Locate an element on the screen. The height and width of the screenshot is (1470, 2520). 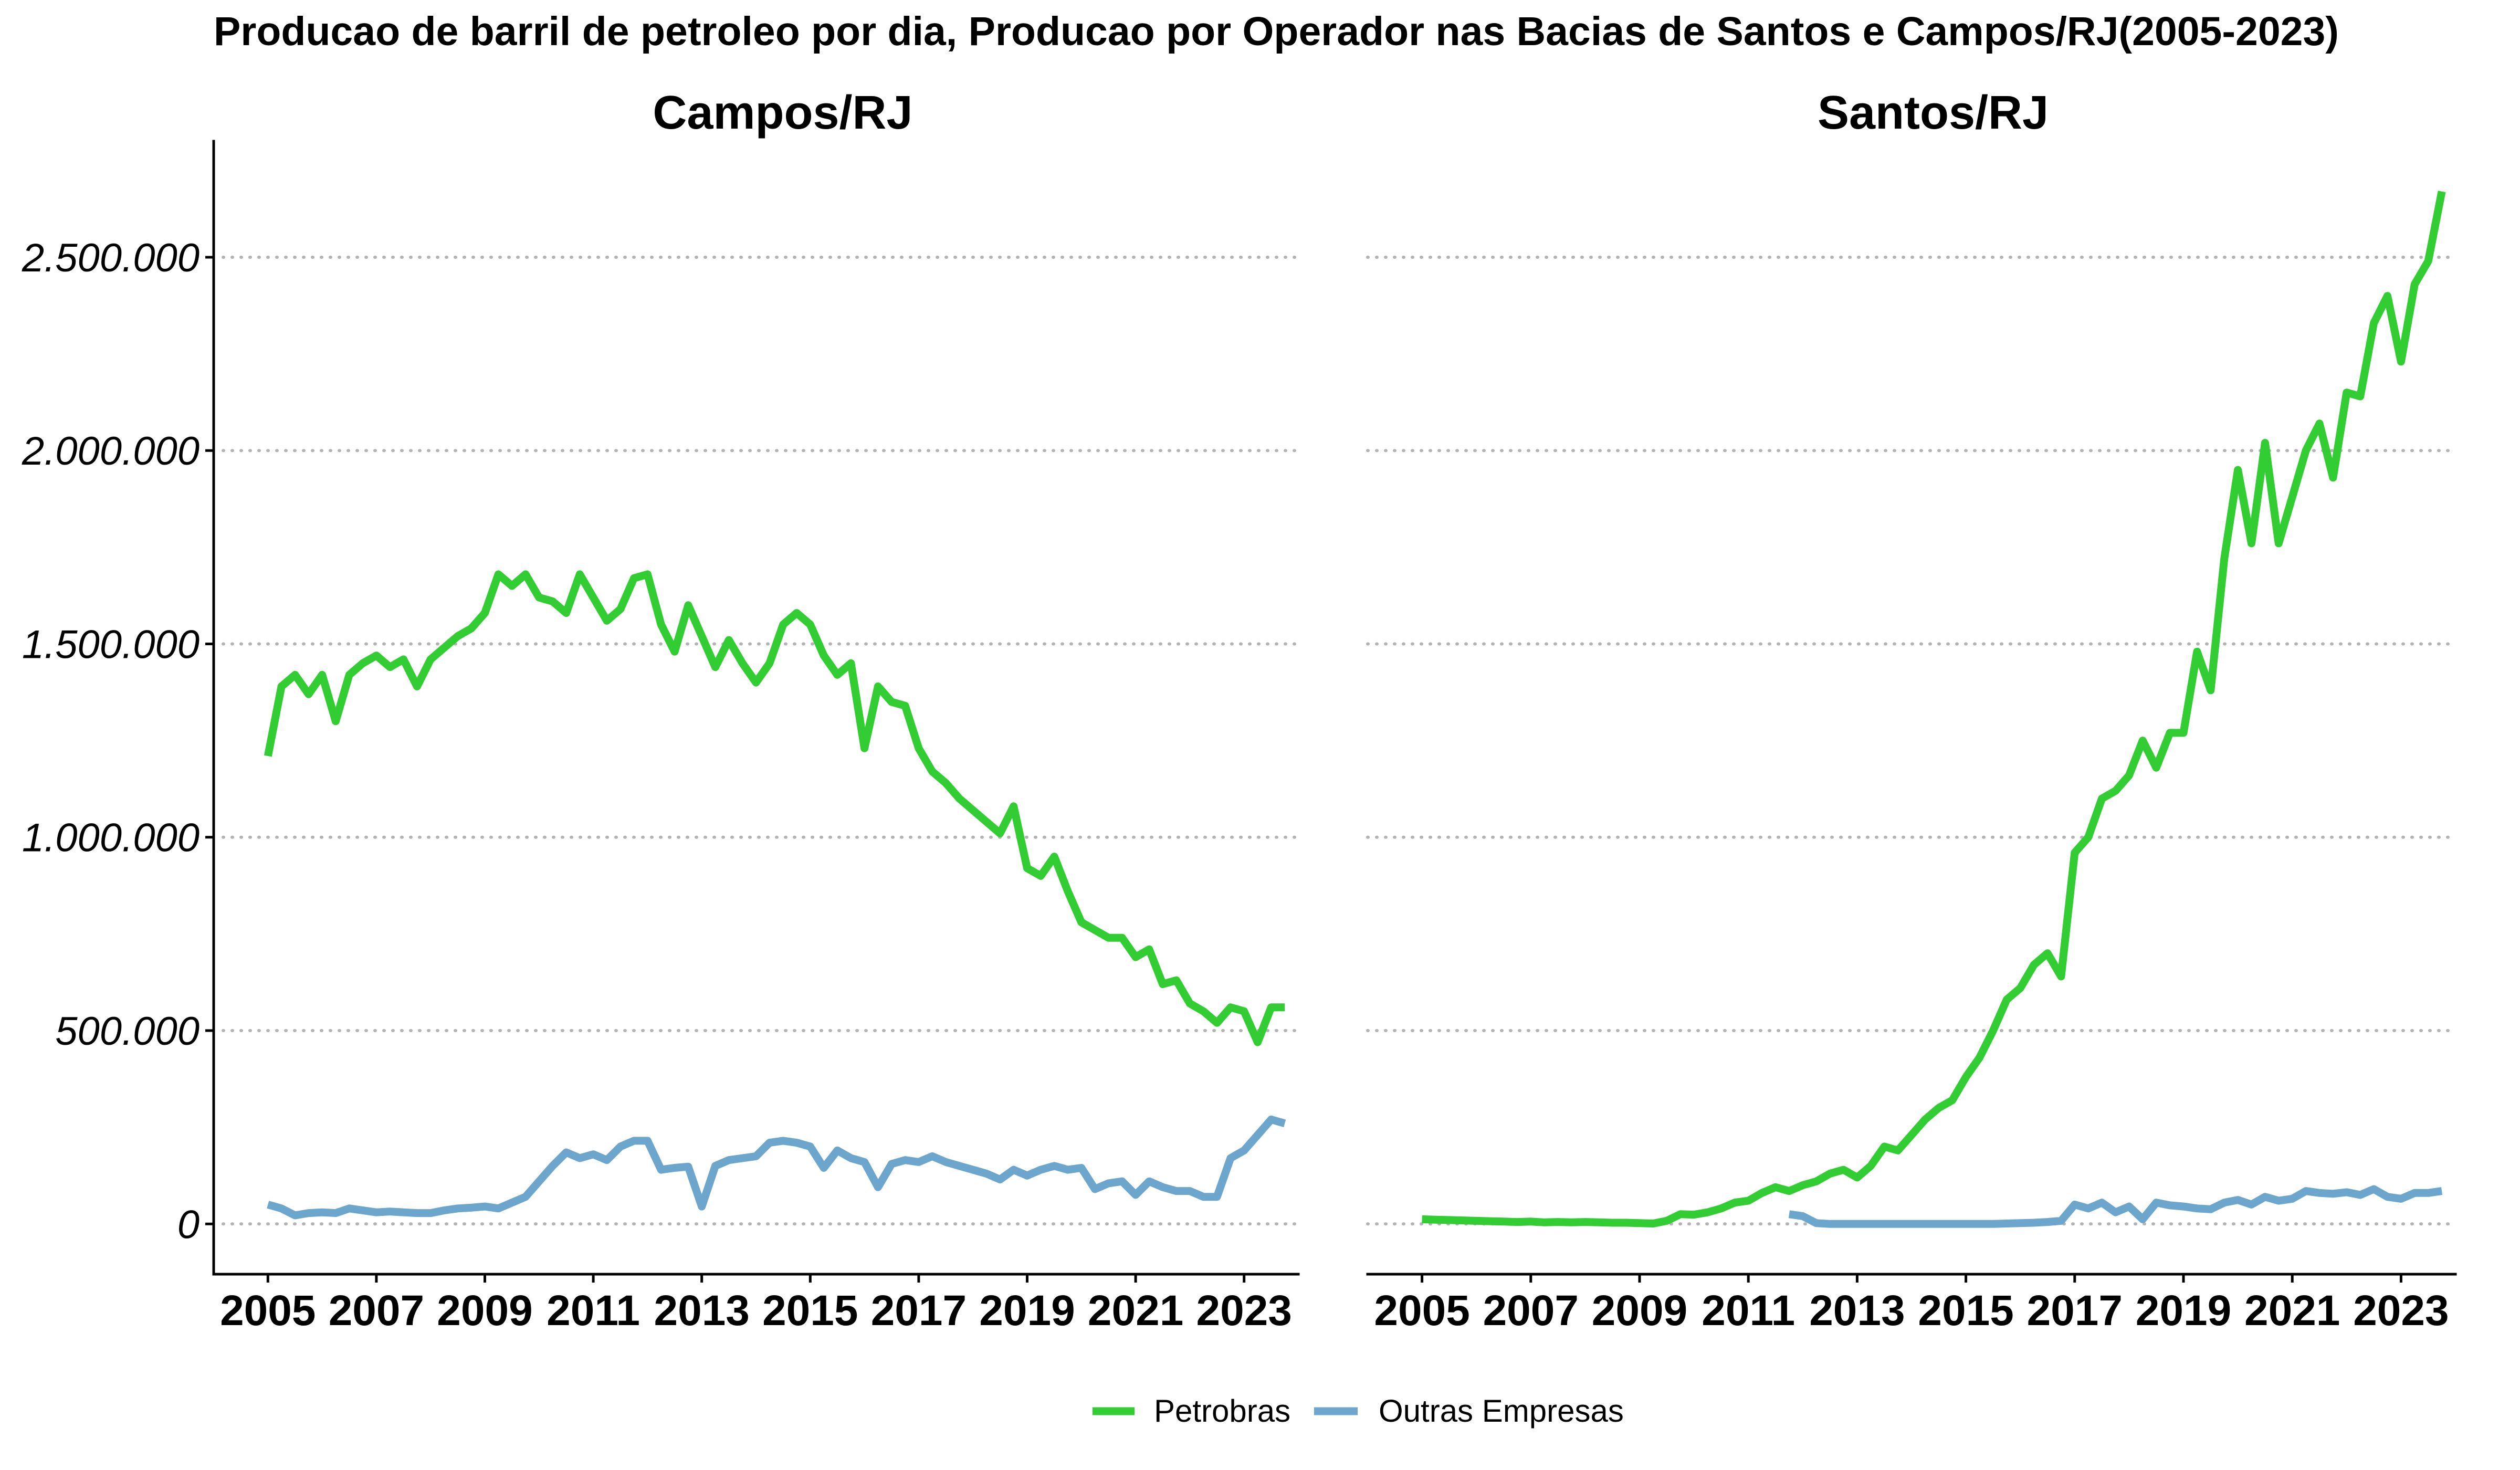
y-tick-label: 500.000 is located at coordinates (127, 1031).